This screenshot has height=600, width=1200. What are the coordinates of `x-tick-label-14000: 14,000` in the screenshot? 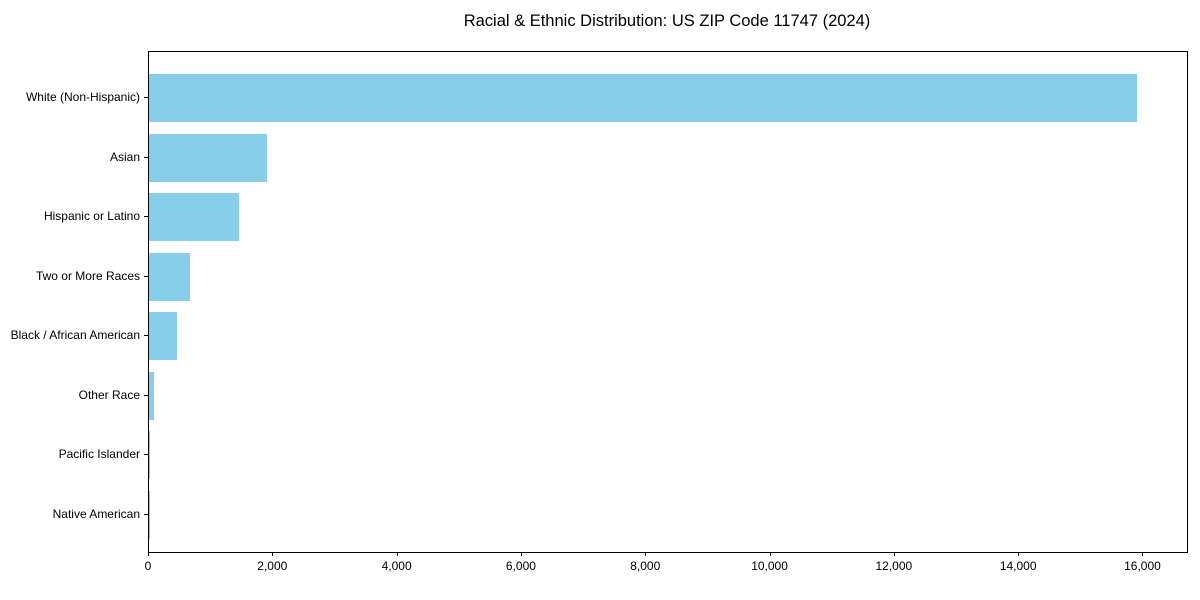 It's located at (1018, 566).